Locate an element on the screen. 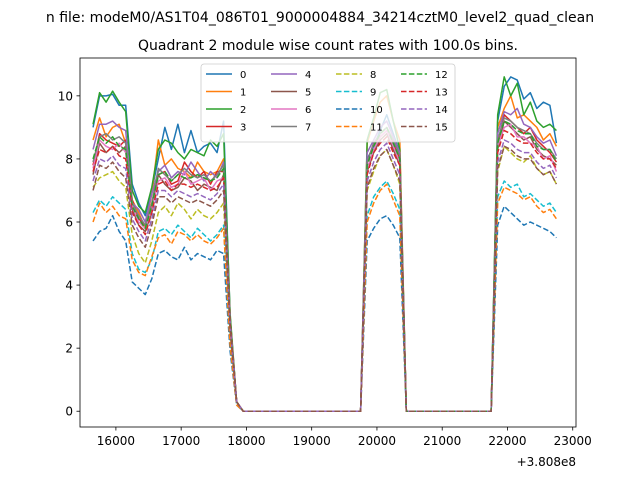 The image size is (640, 480). legend-label-15: 15 is located at coordinates (441, 128).